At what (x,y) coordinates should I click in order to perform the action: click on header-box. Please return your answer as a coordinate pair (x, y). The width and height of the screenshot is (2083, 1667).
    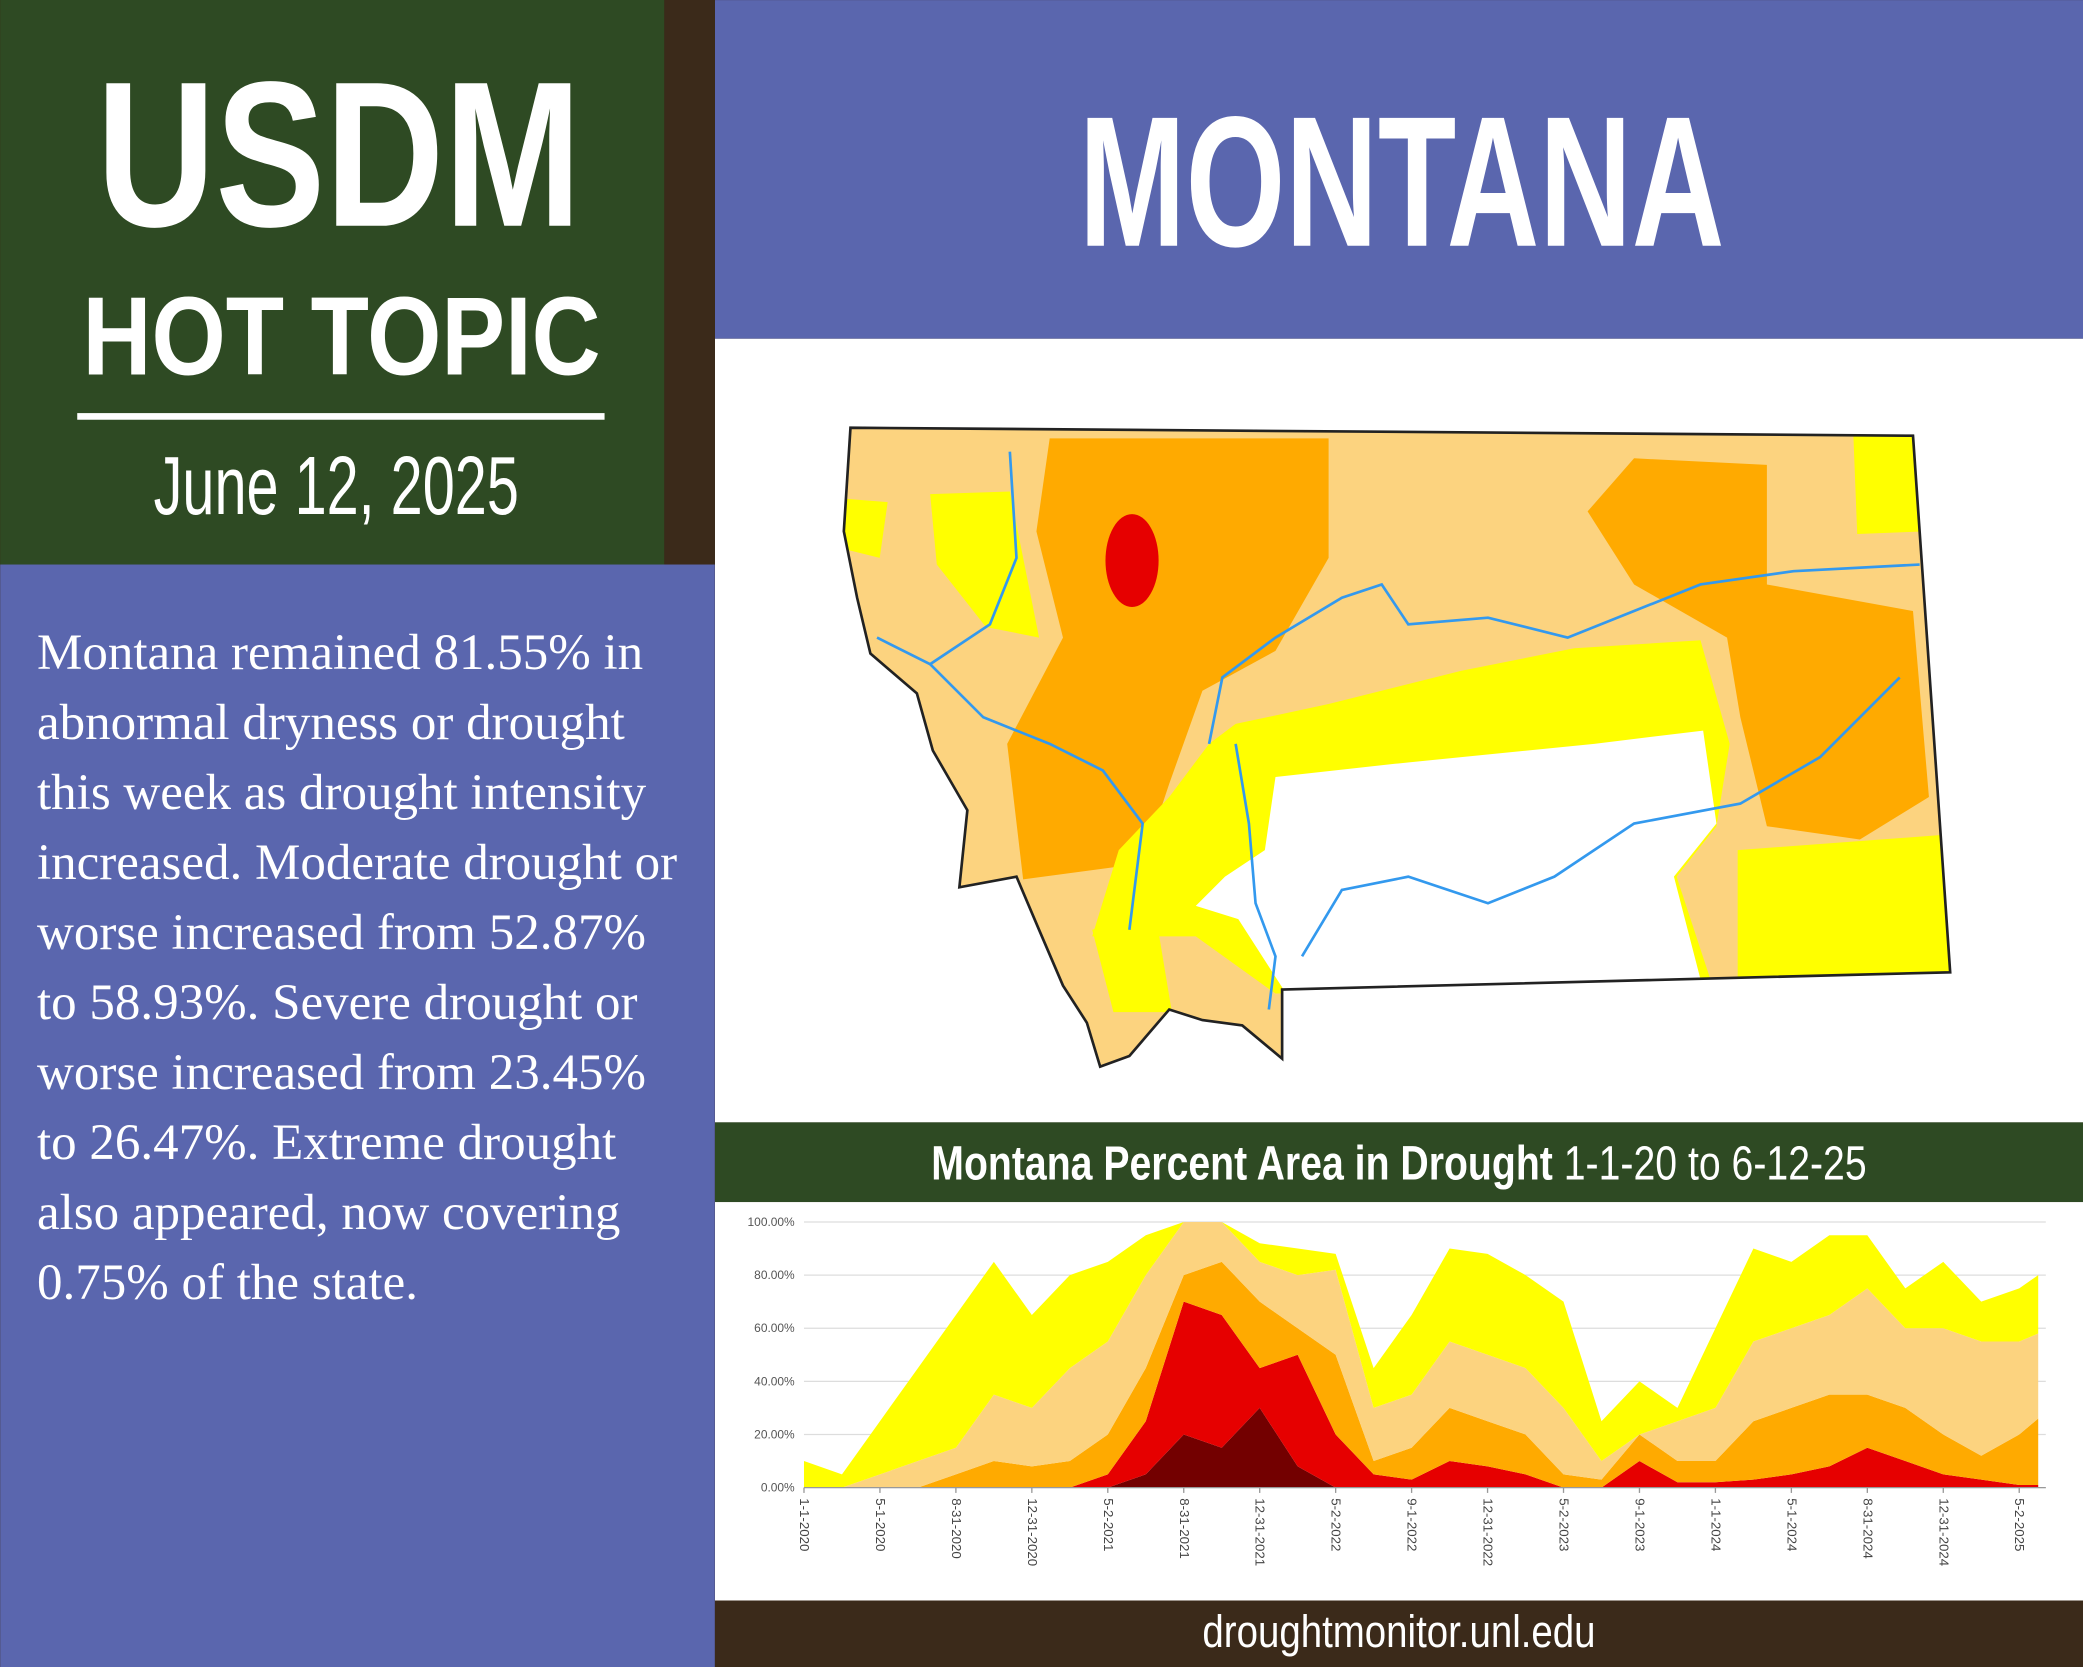
    Looking at the image, I should click on (332, 282).